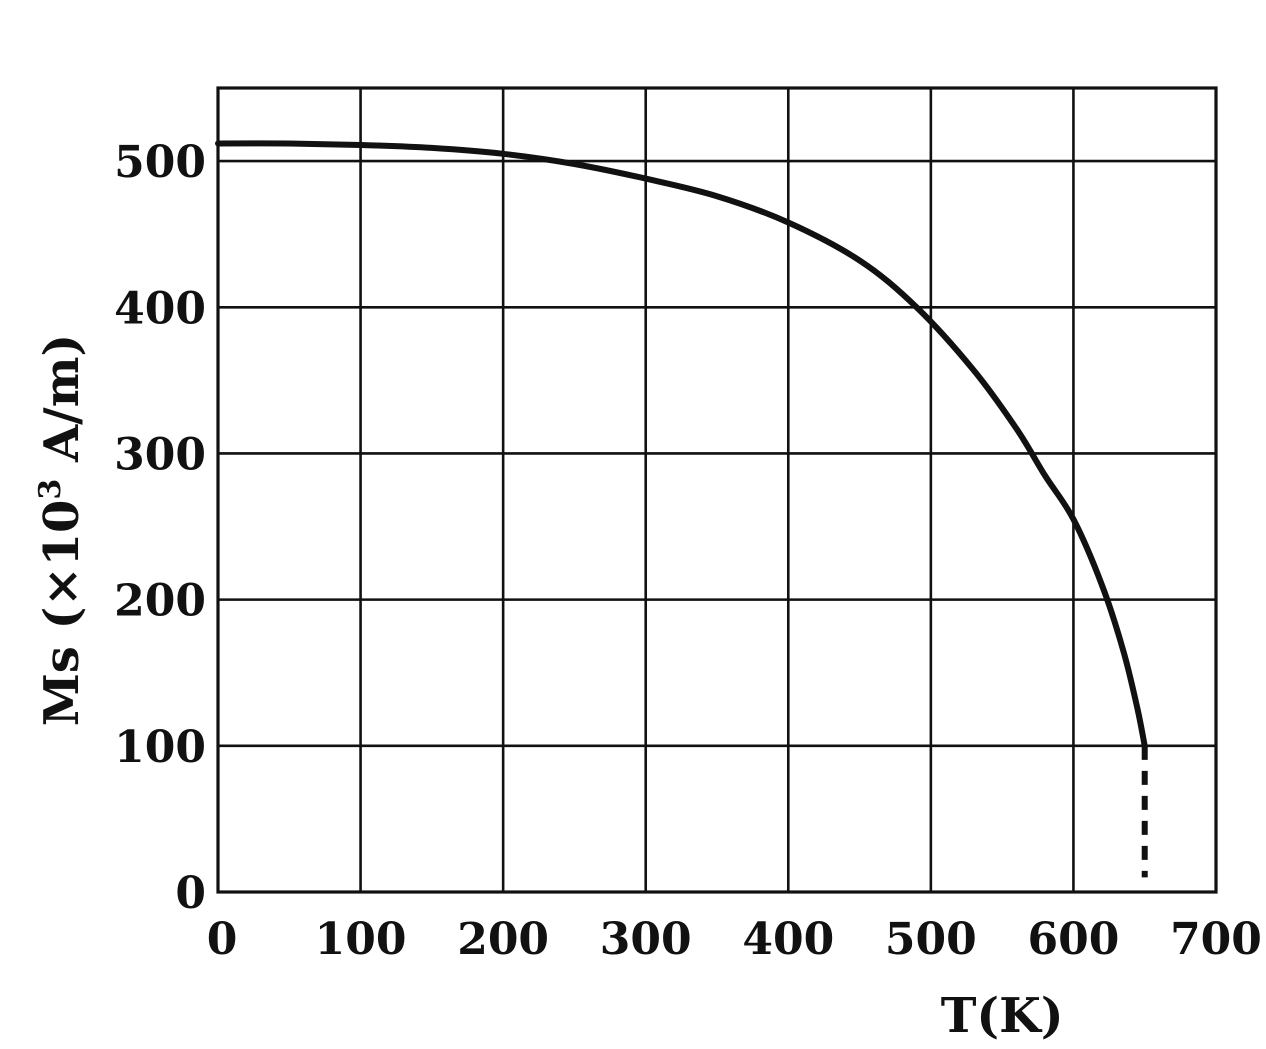 The image size is (1266, 1049). What do you see at coordinates (160, 601) in the screenshot?
I see `y-tick-label: 200` at bounding box center [160, 601].